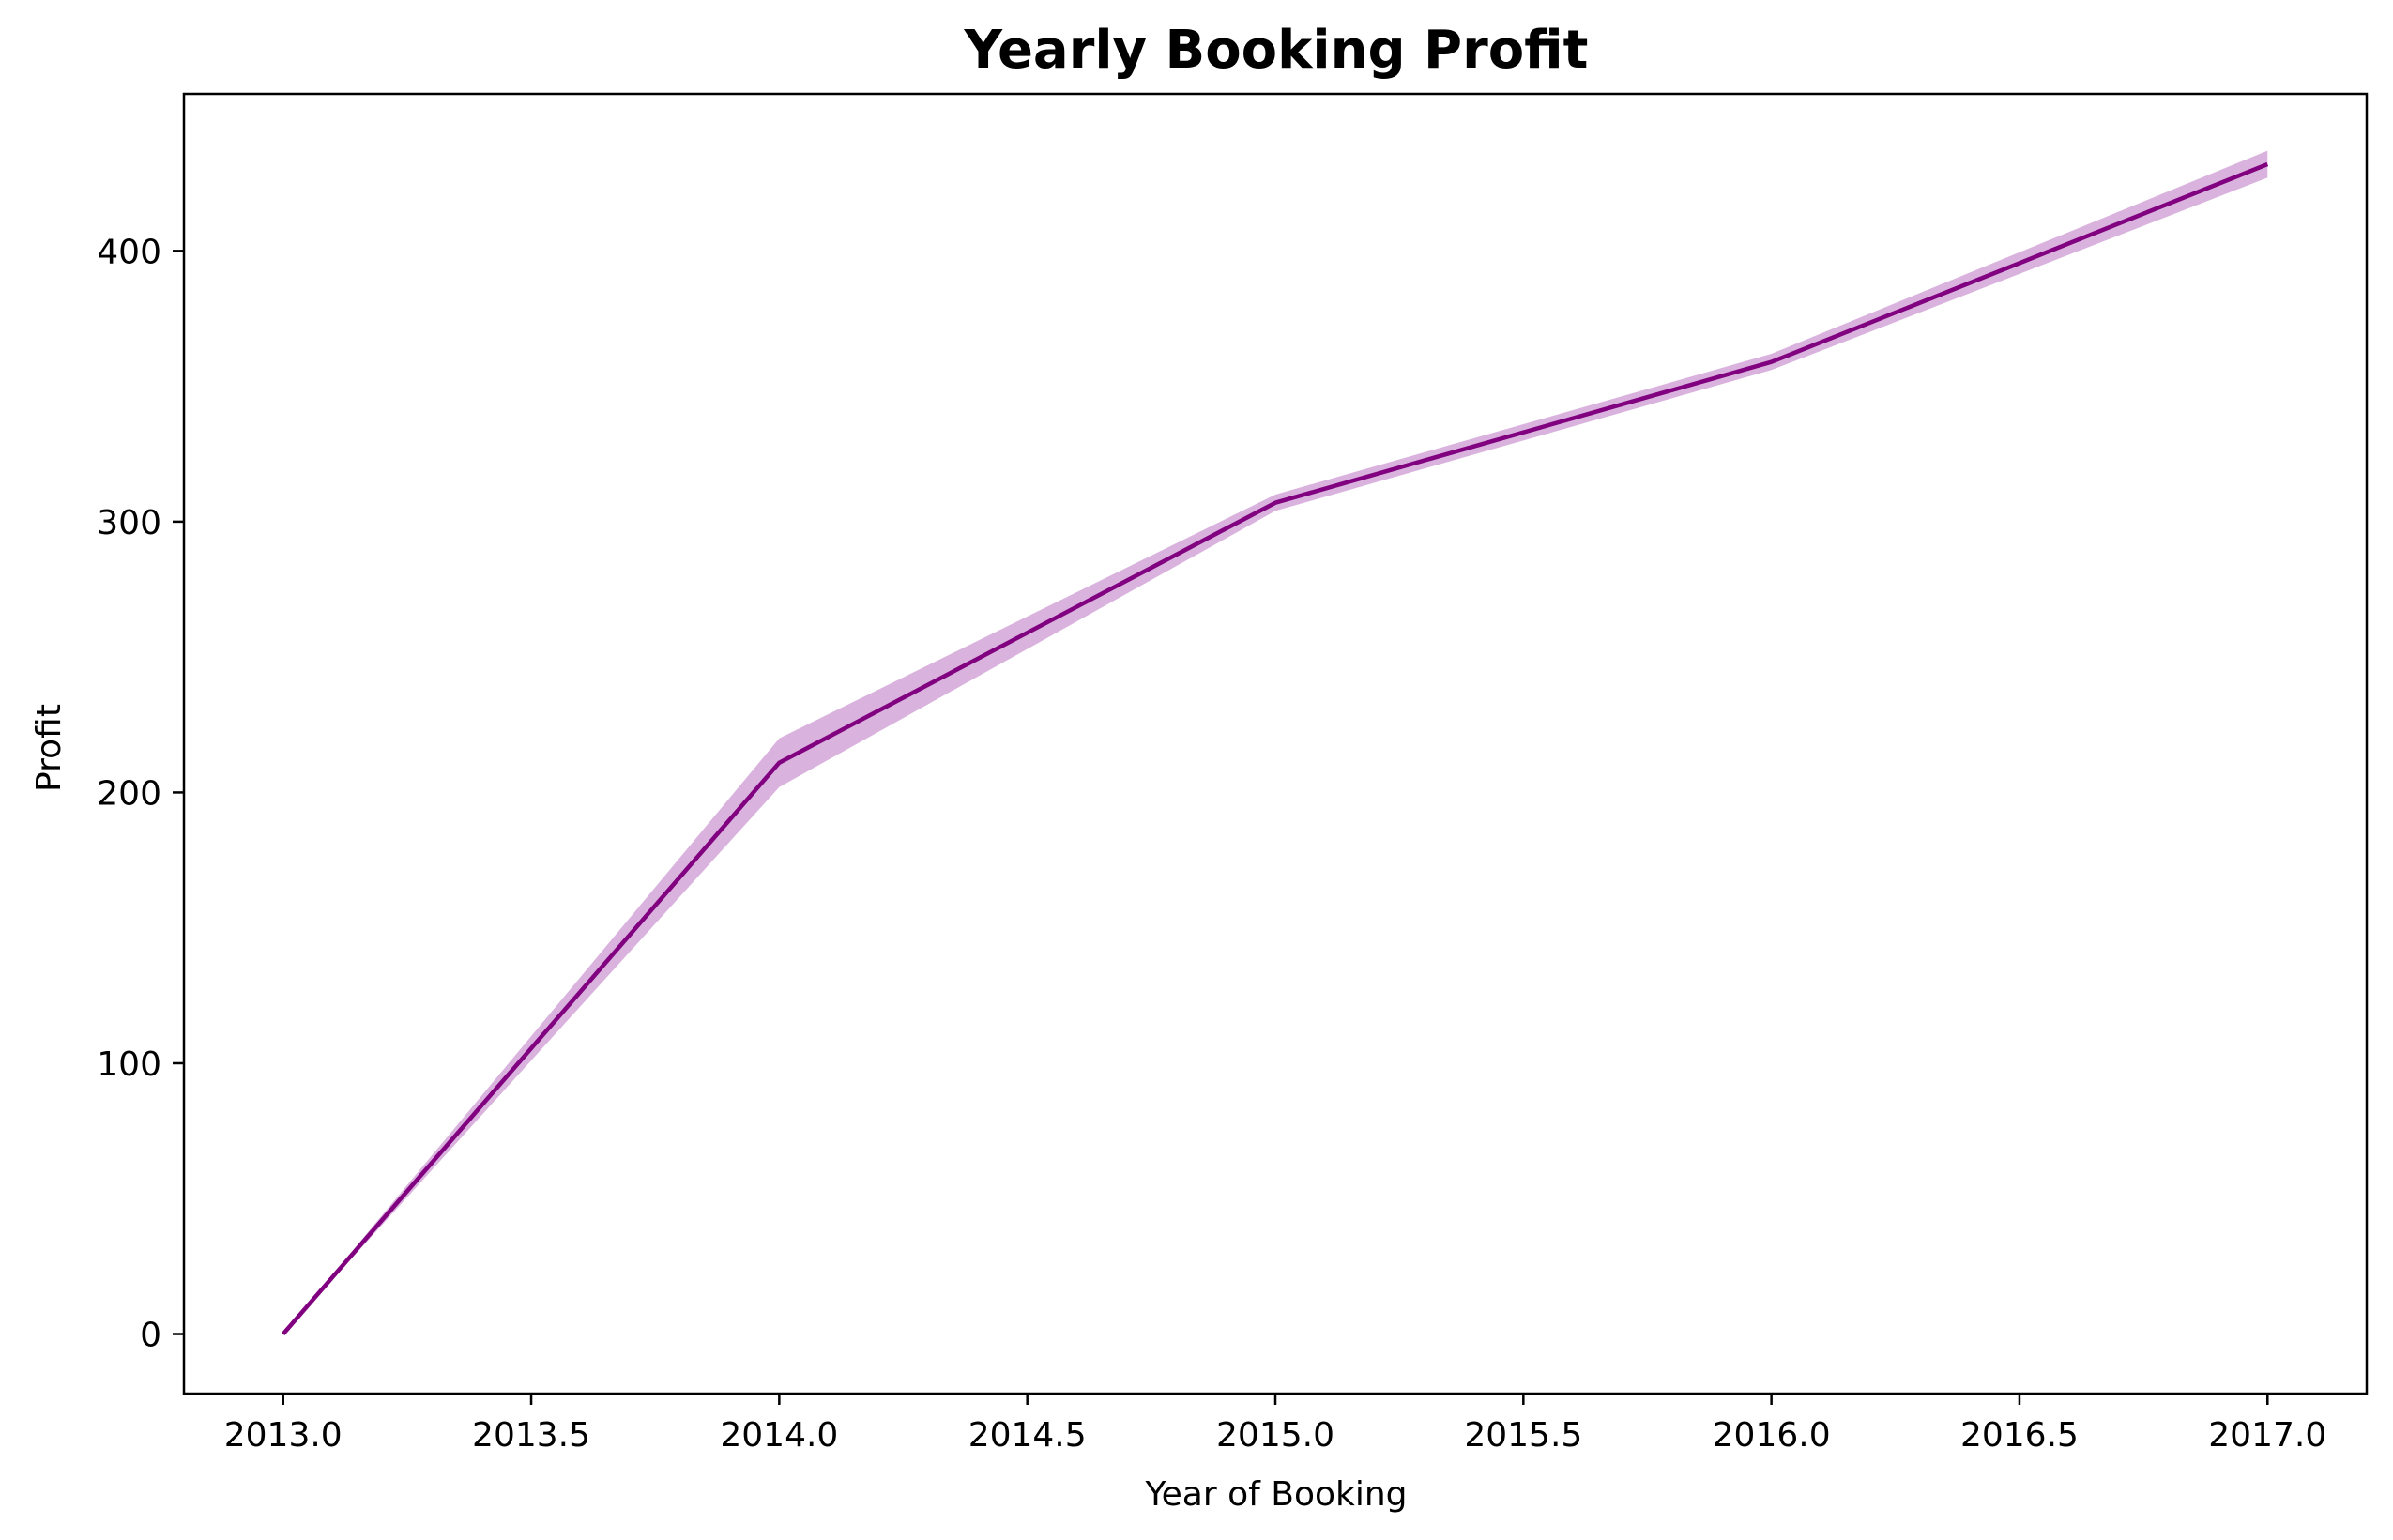 This screenshot has height=1540, width=2393. Describe the element at coordinates (150, 1336) in the screenshot. I see `y-tick-label: 0` at that location.